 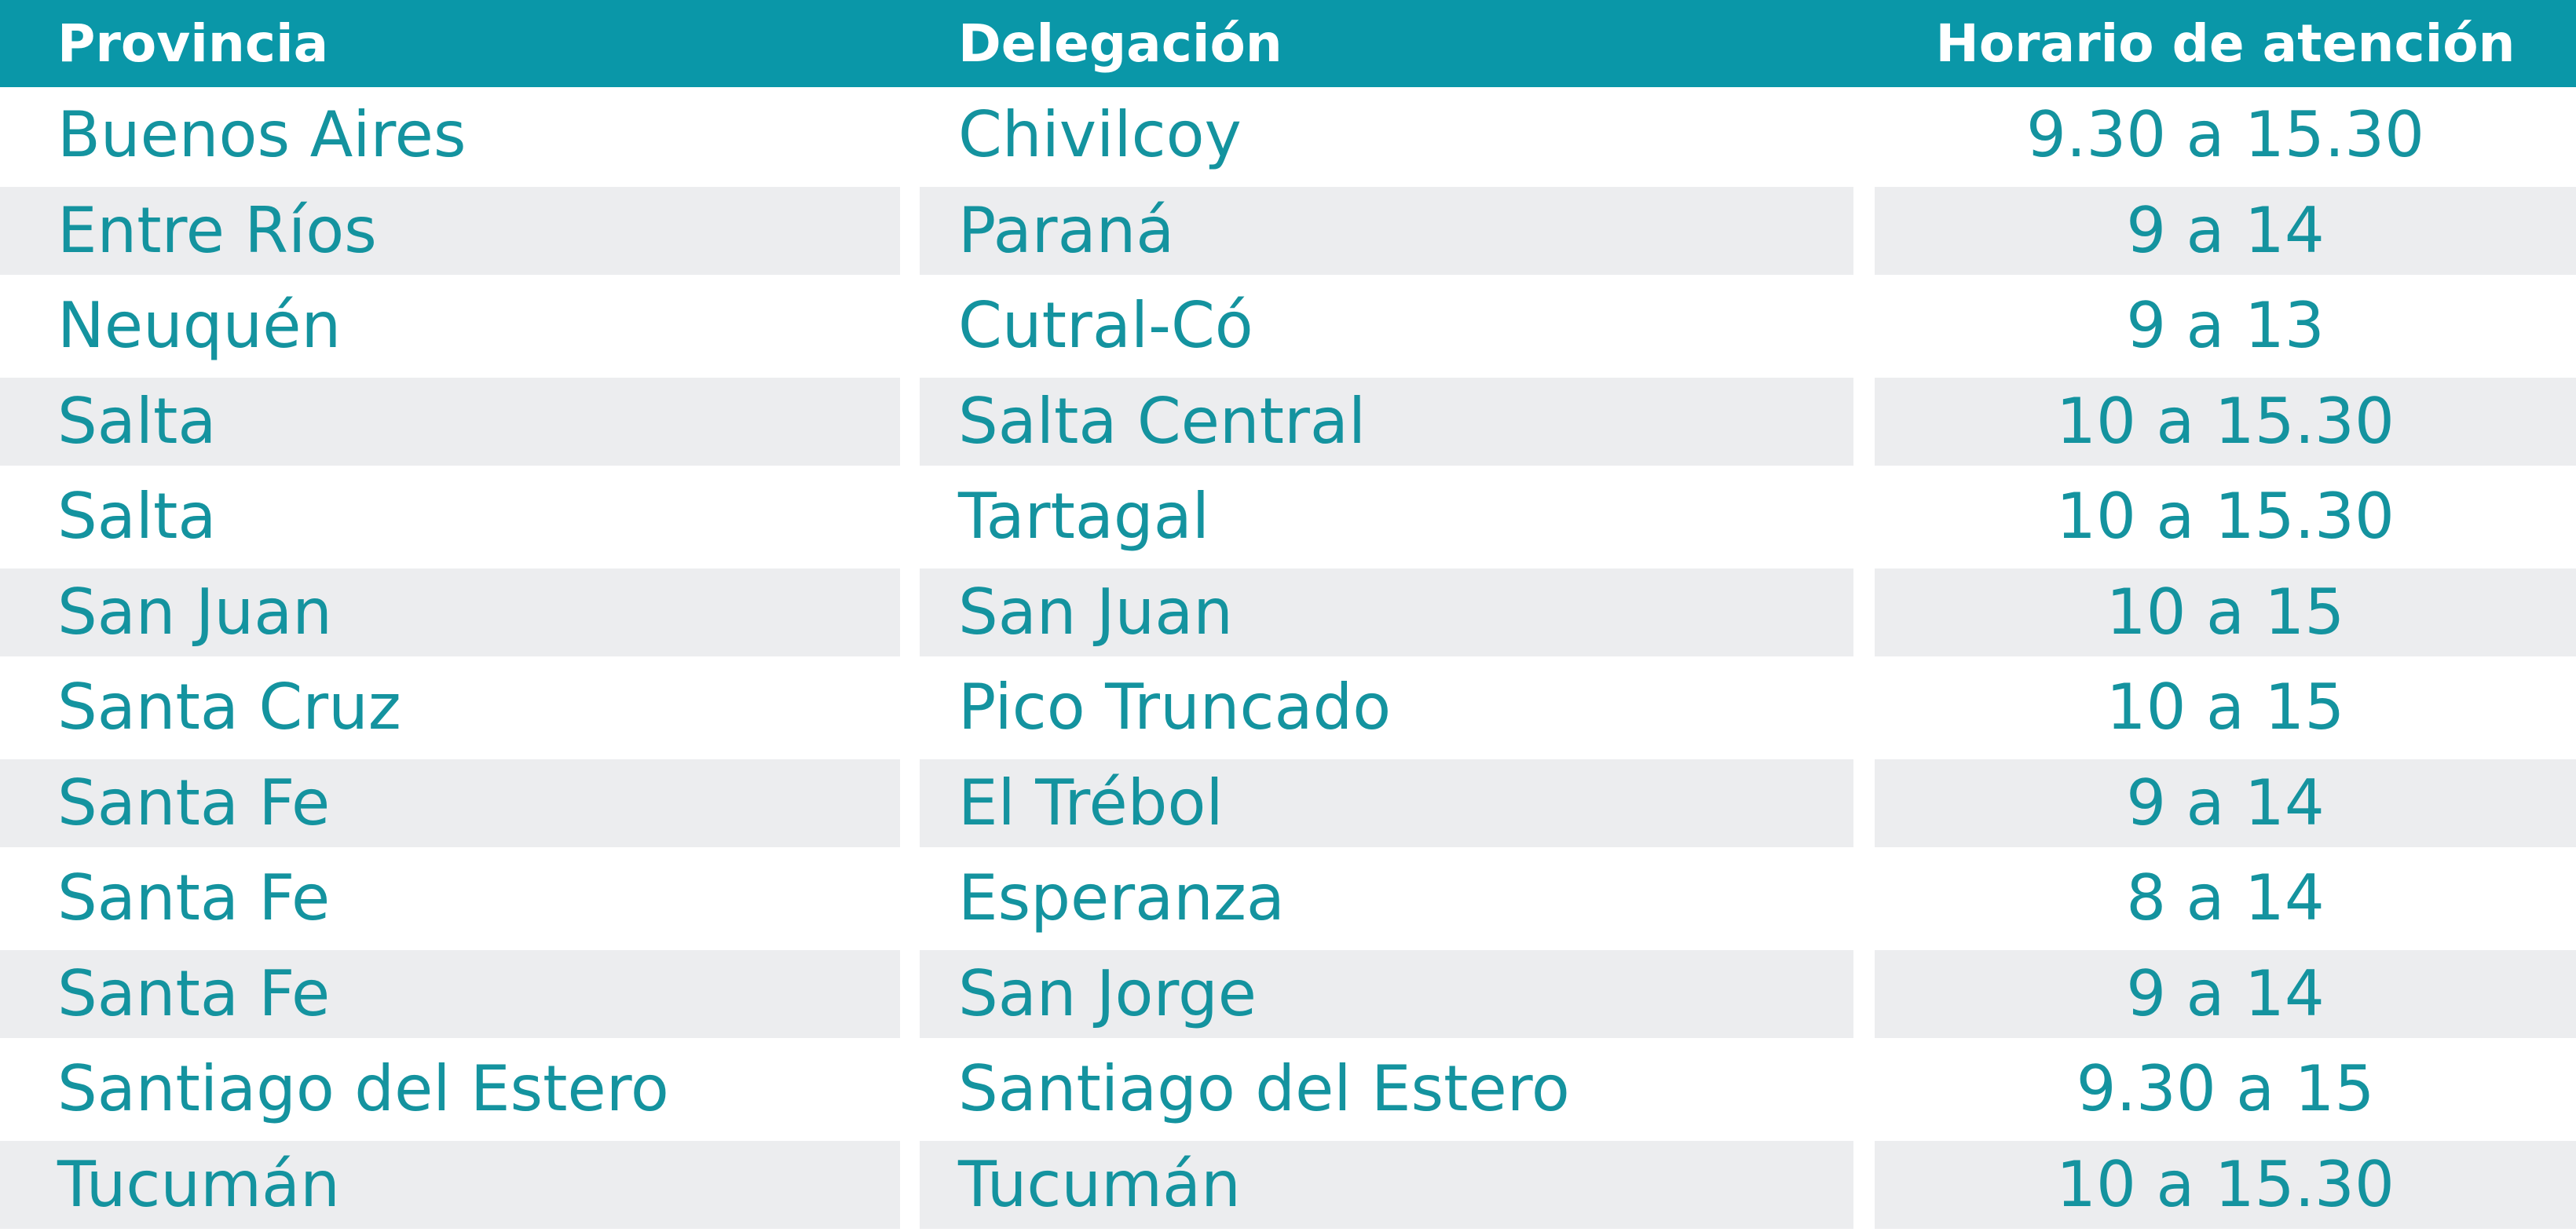 I want to click on table-cell: San Jorge, so click(x=1108, y=993).